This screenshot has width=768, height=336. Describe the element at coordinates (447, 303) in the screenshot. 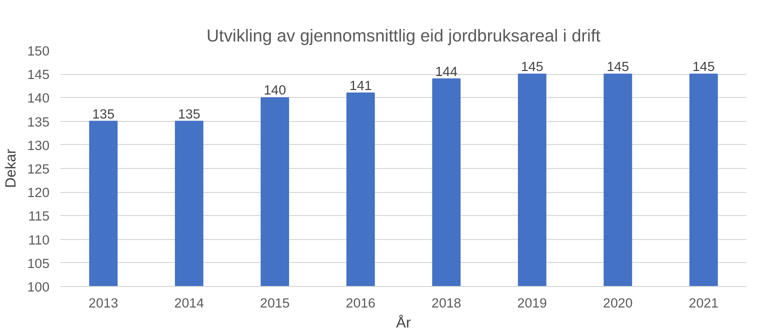

I see `x-tick-label: 2018` at that location.